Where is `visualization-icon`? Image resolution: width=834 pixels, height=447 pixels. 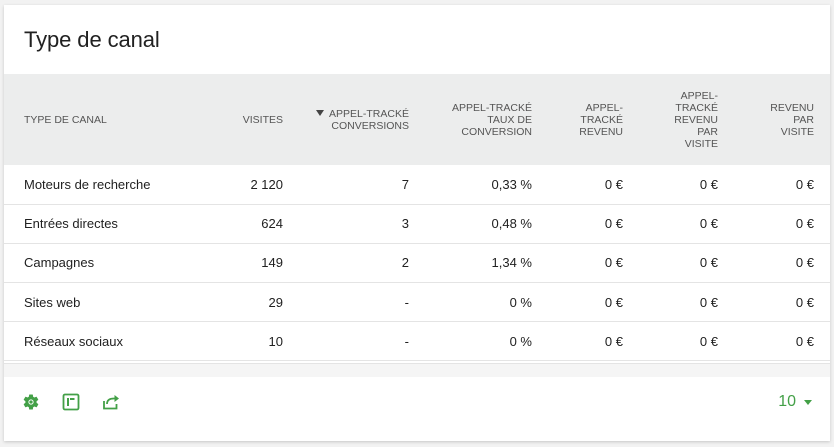
visualization-icon is located at coordinates (71, 402).